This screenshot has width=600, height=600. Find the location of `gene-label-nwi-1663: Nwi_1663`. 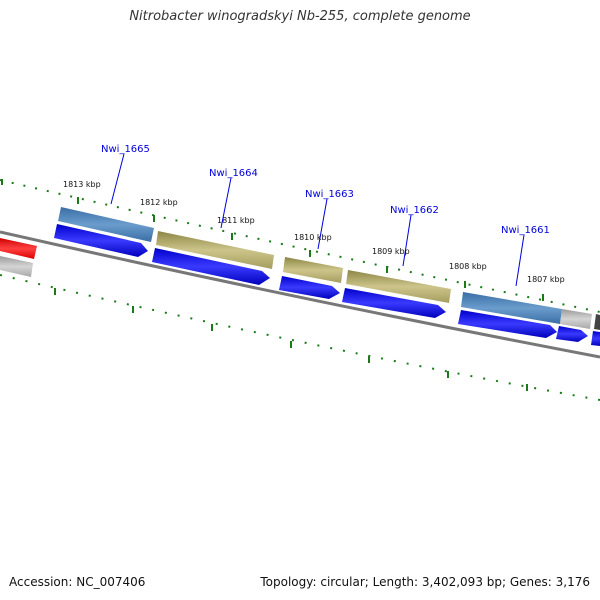

gene-label-nwi-1663: Nwi_1663 is located at coordinates (329, 194).